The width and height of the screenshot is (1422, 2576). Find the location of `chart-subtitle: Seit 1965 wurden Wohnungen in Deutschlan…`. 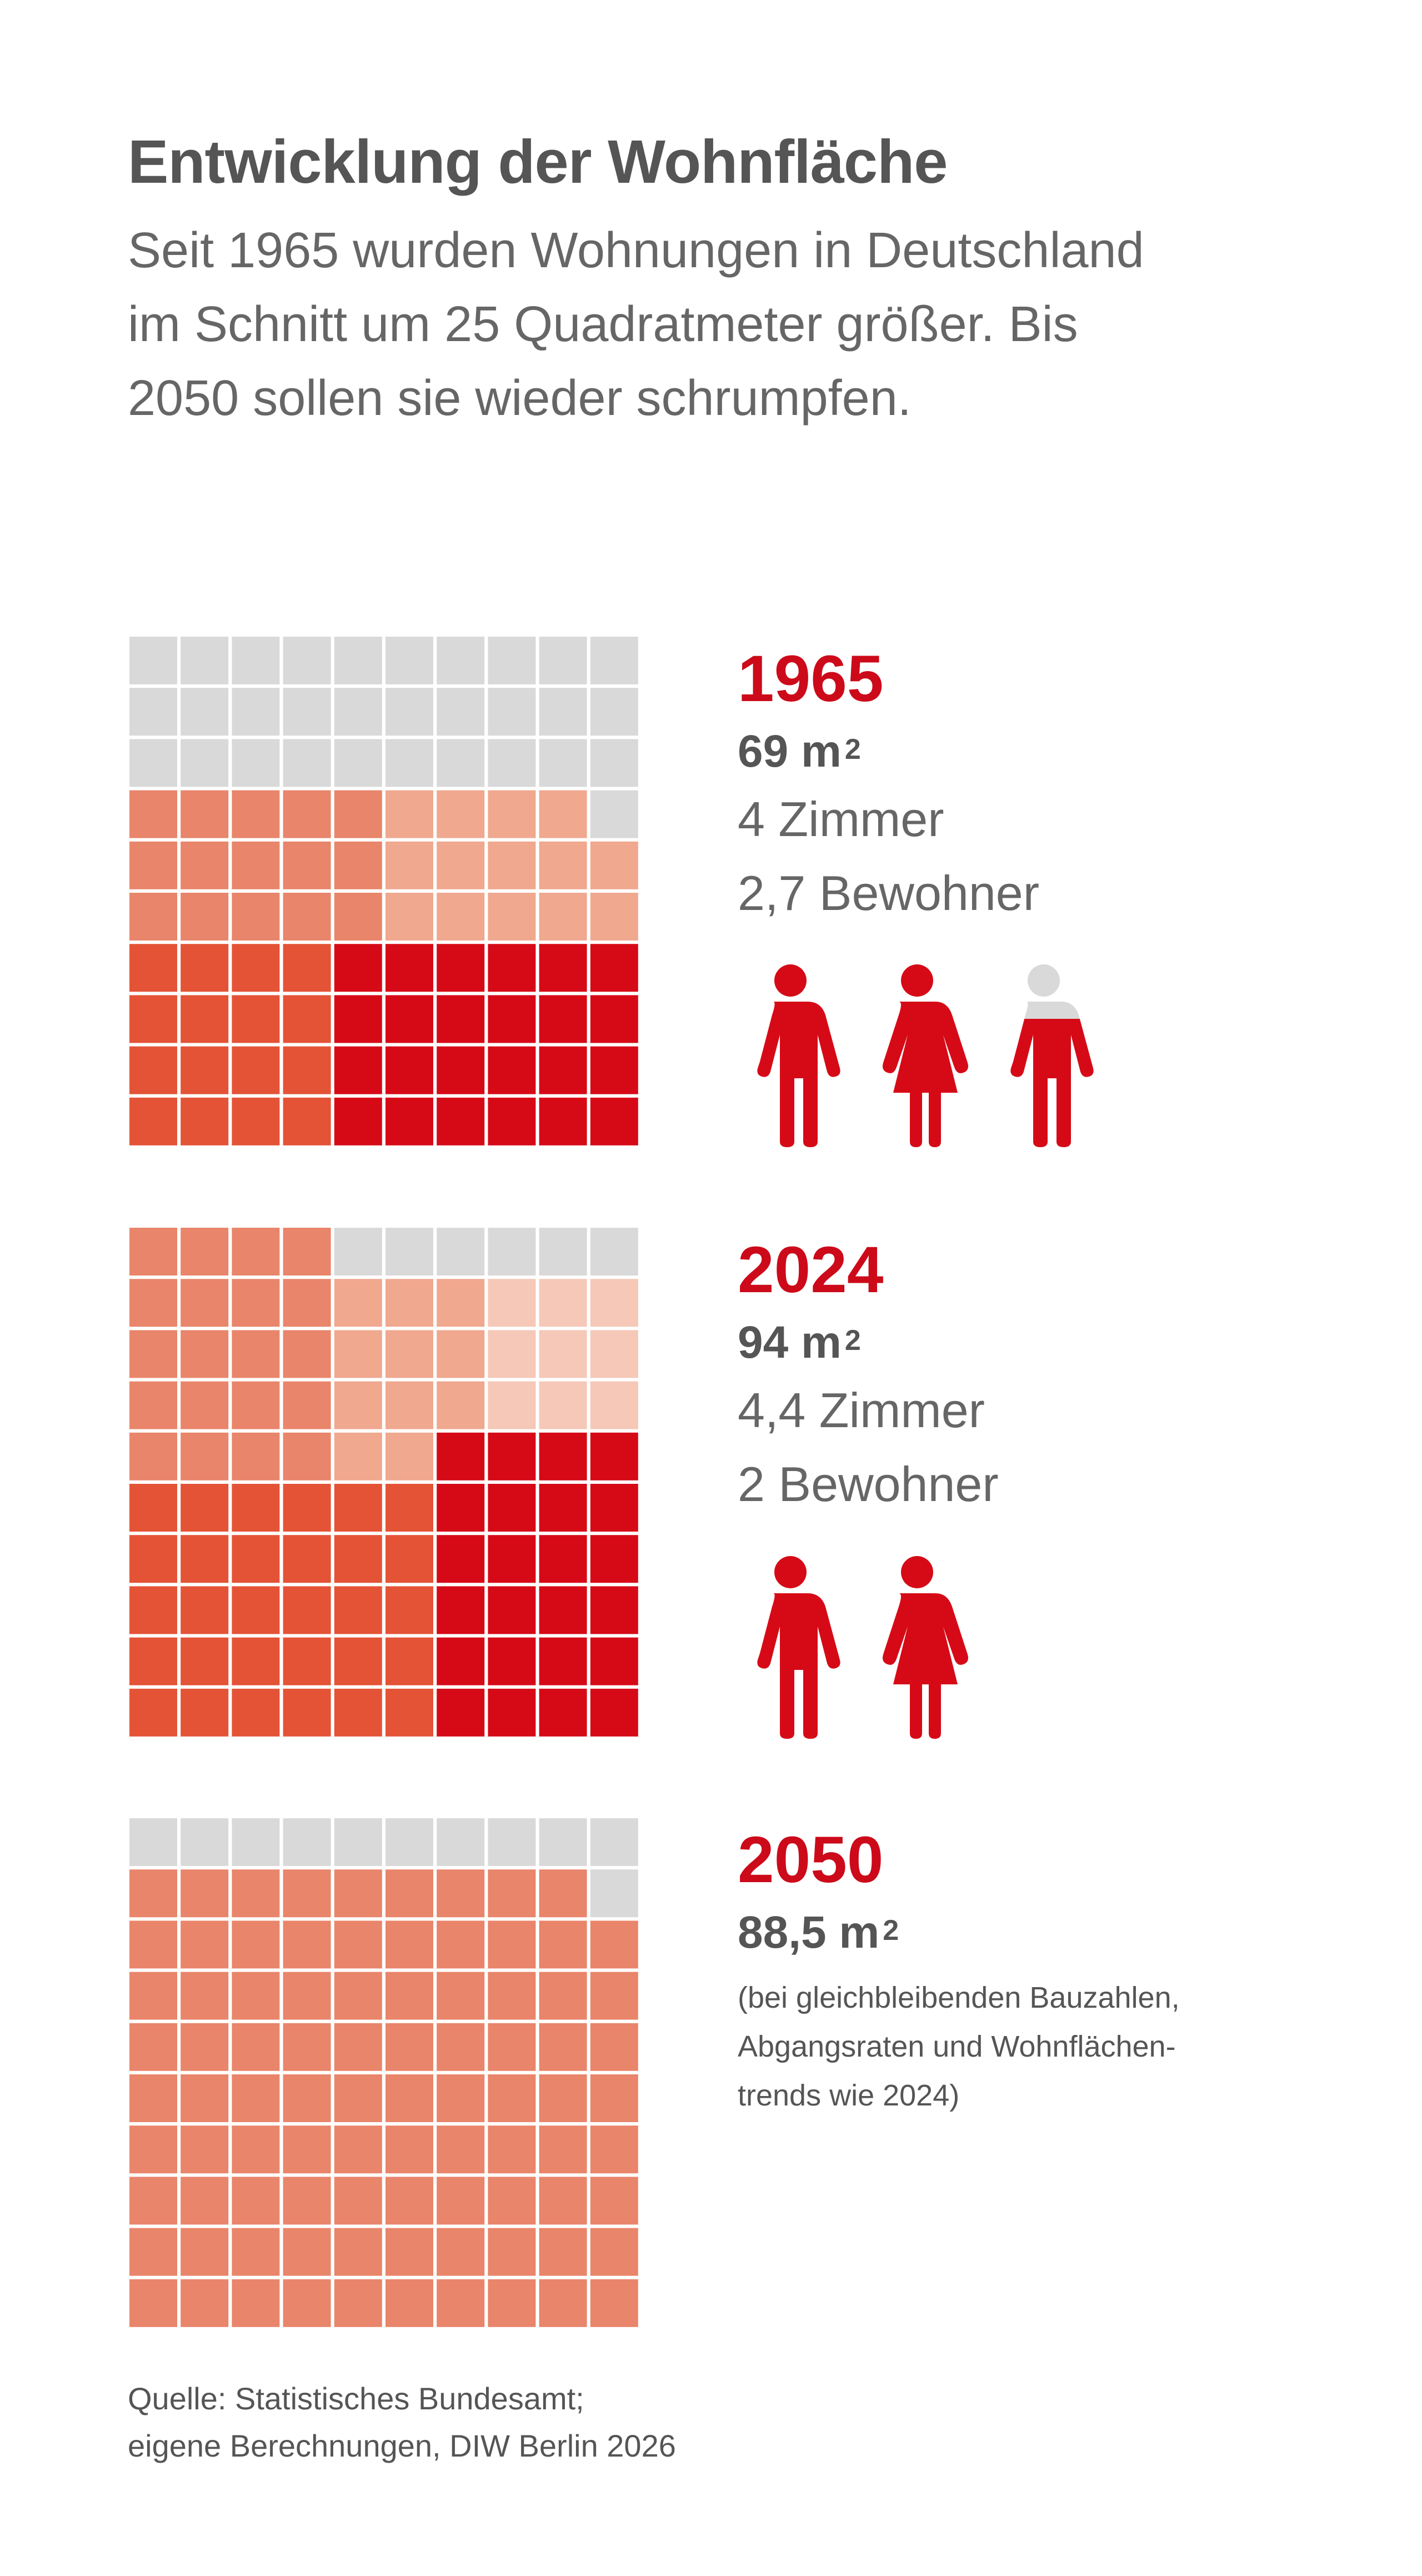

chart-subtitle: Seit 1965 wurden Wohnungen in Deutschlan… is located at coordinates (725, 325).